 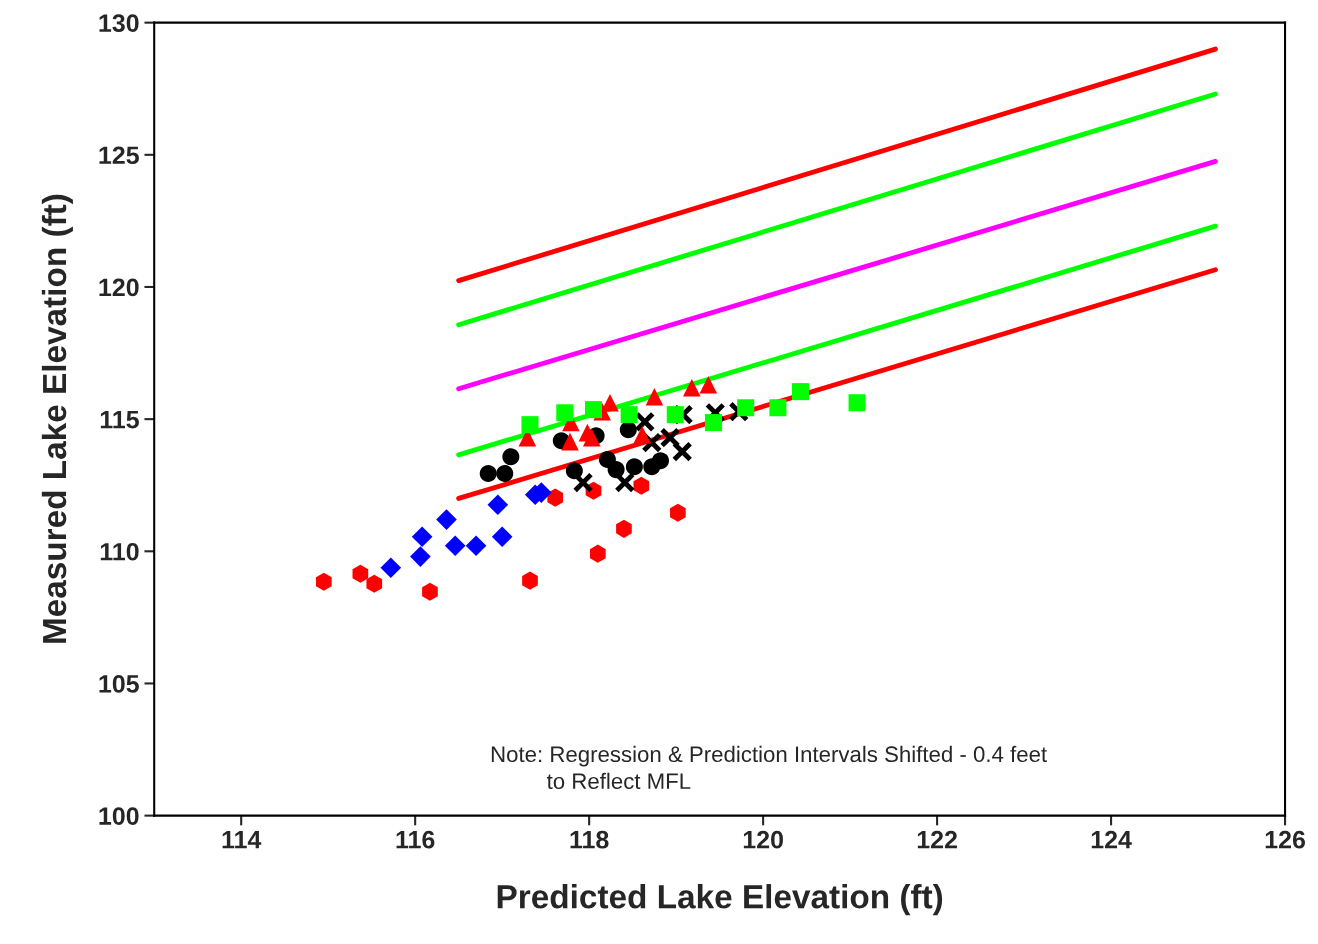 What do you see at coordinates (57, 418) in the screenshot?
I see `y-axis-title: Measured Lake Elevation (ft)` at bounding box center [57, 418].